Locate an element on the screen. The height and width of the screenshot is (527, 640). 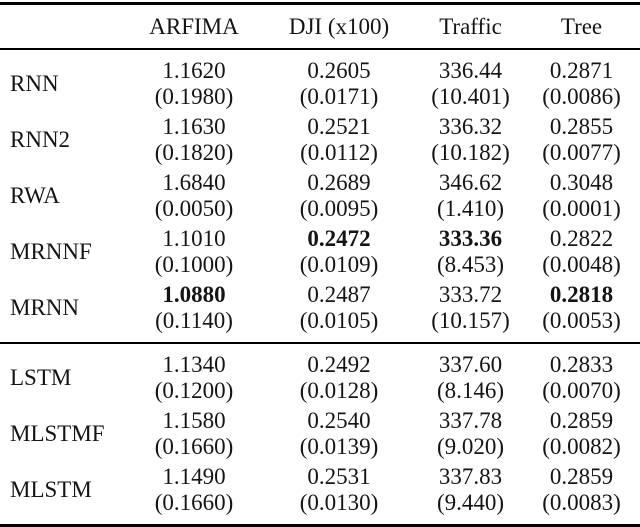
cell-std: (9.020) is located at coordinates (470, 446).